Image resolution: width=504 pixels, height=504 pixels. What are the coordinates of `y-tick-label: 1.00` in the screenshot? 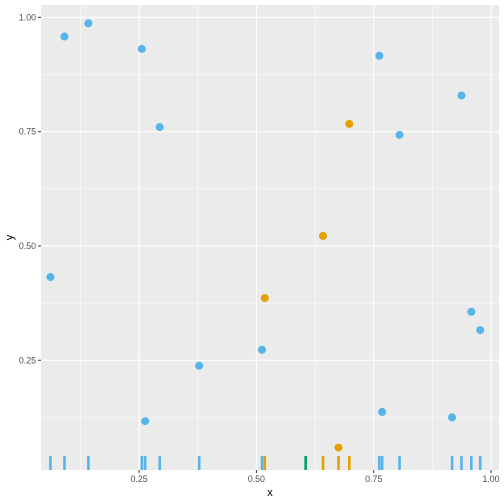 It's located at (27, 17).